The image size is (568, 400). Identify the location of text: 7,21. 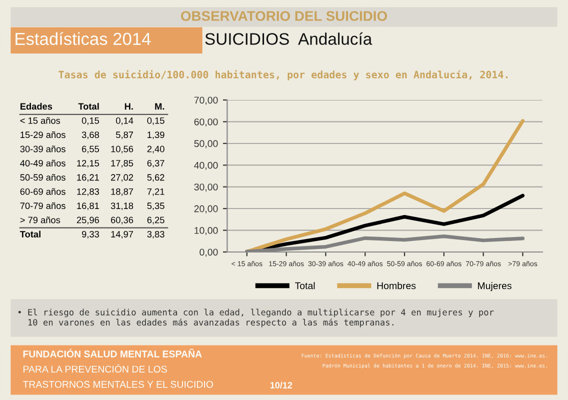
(155, 192).